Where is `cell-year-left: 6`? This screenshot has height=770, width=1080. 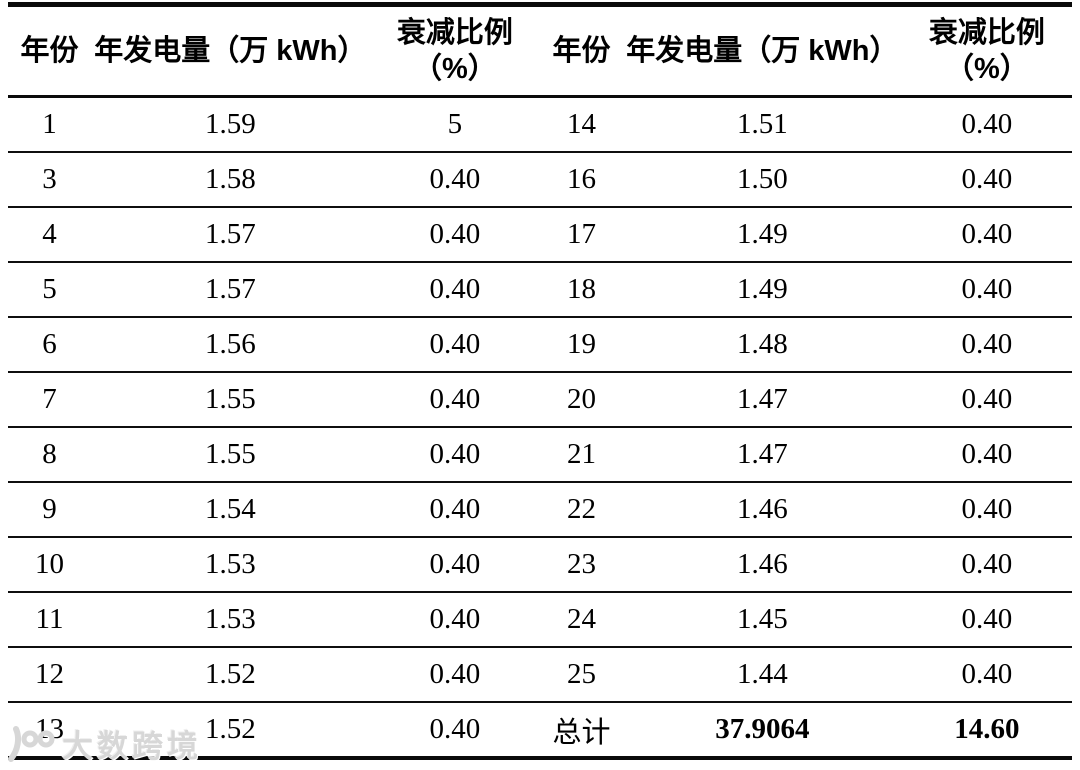 cell-year-left: 6 is located at coordinates (49, 345).